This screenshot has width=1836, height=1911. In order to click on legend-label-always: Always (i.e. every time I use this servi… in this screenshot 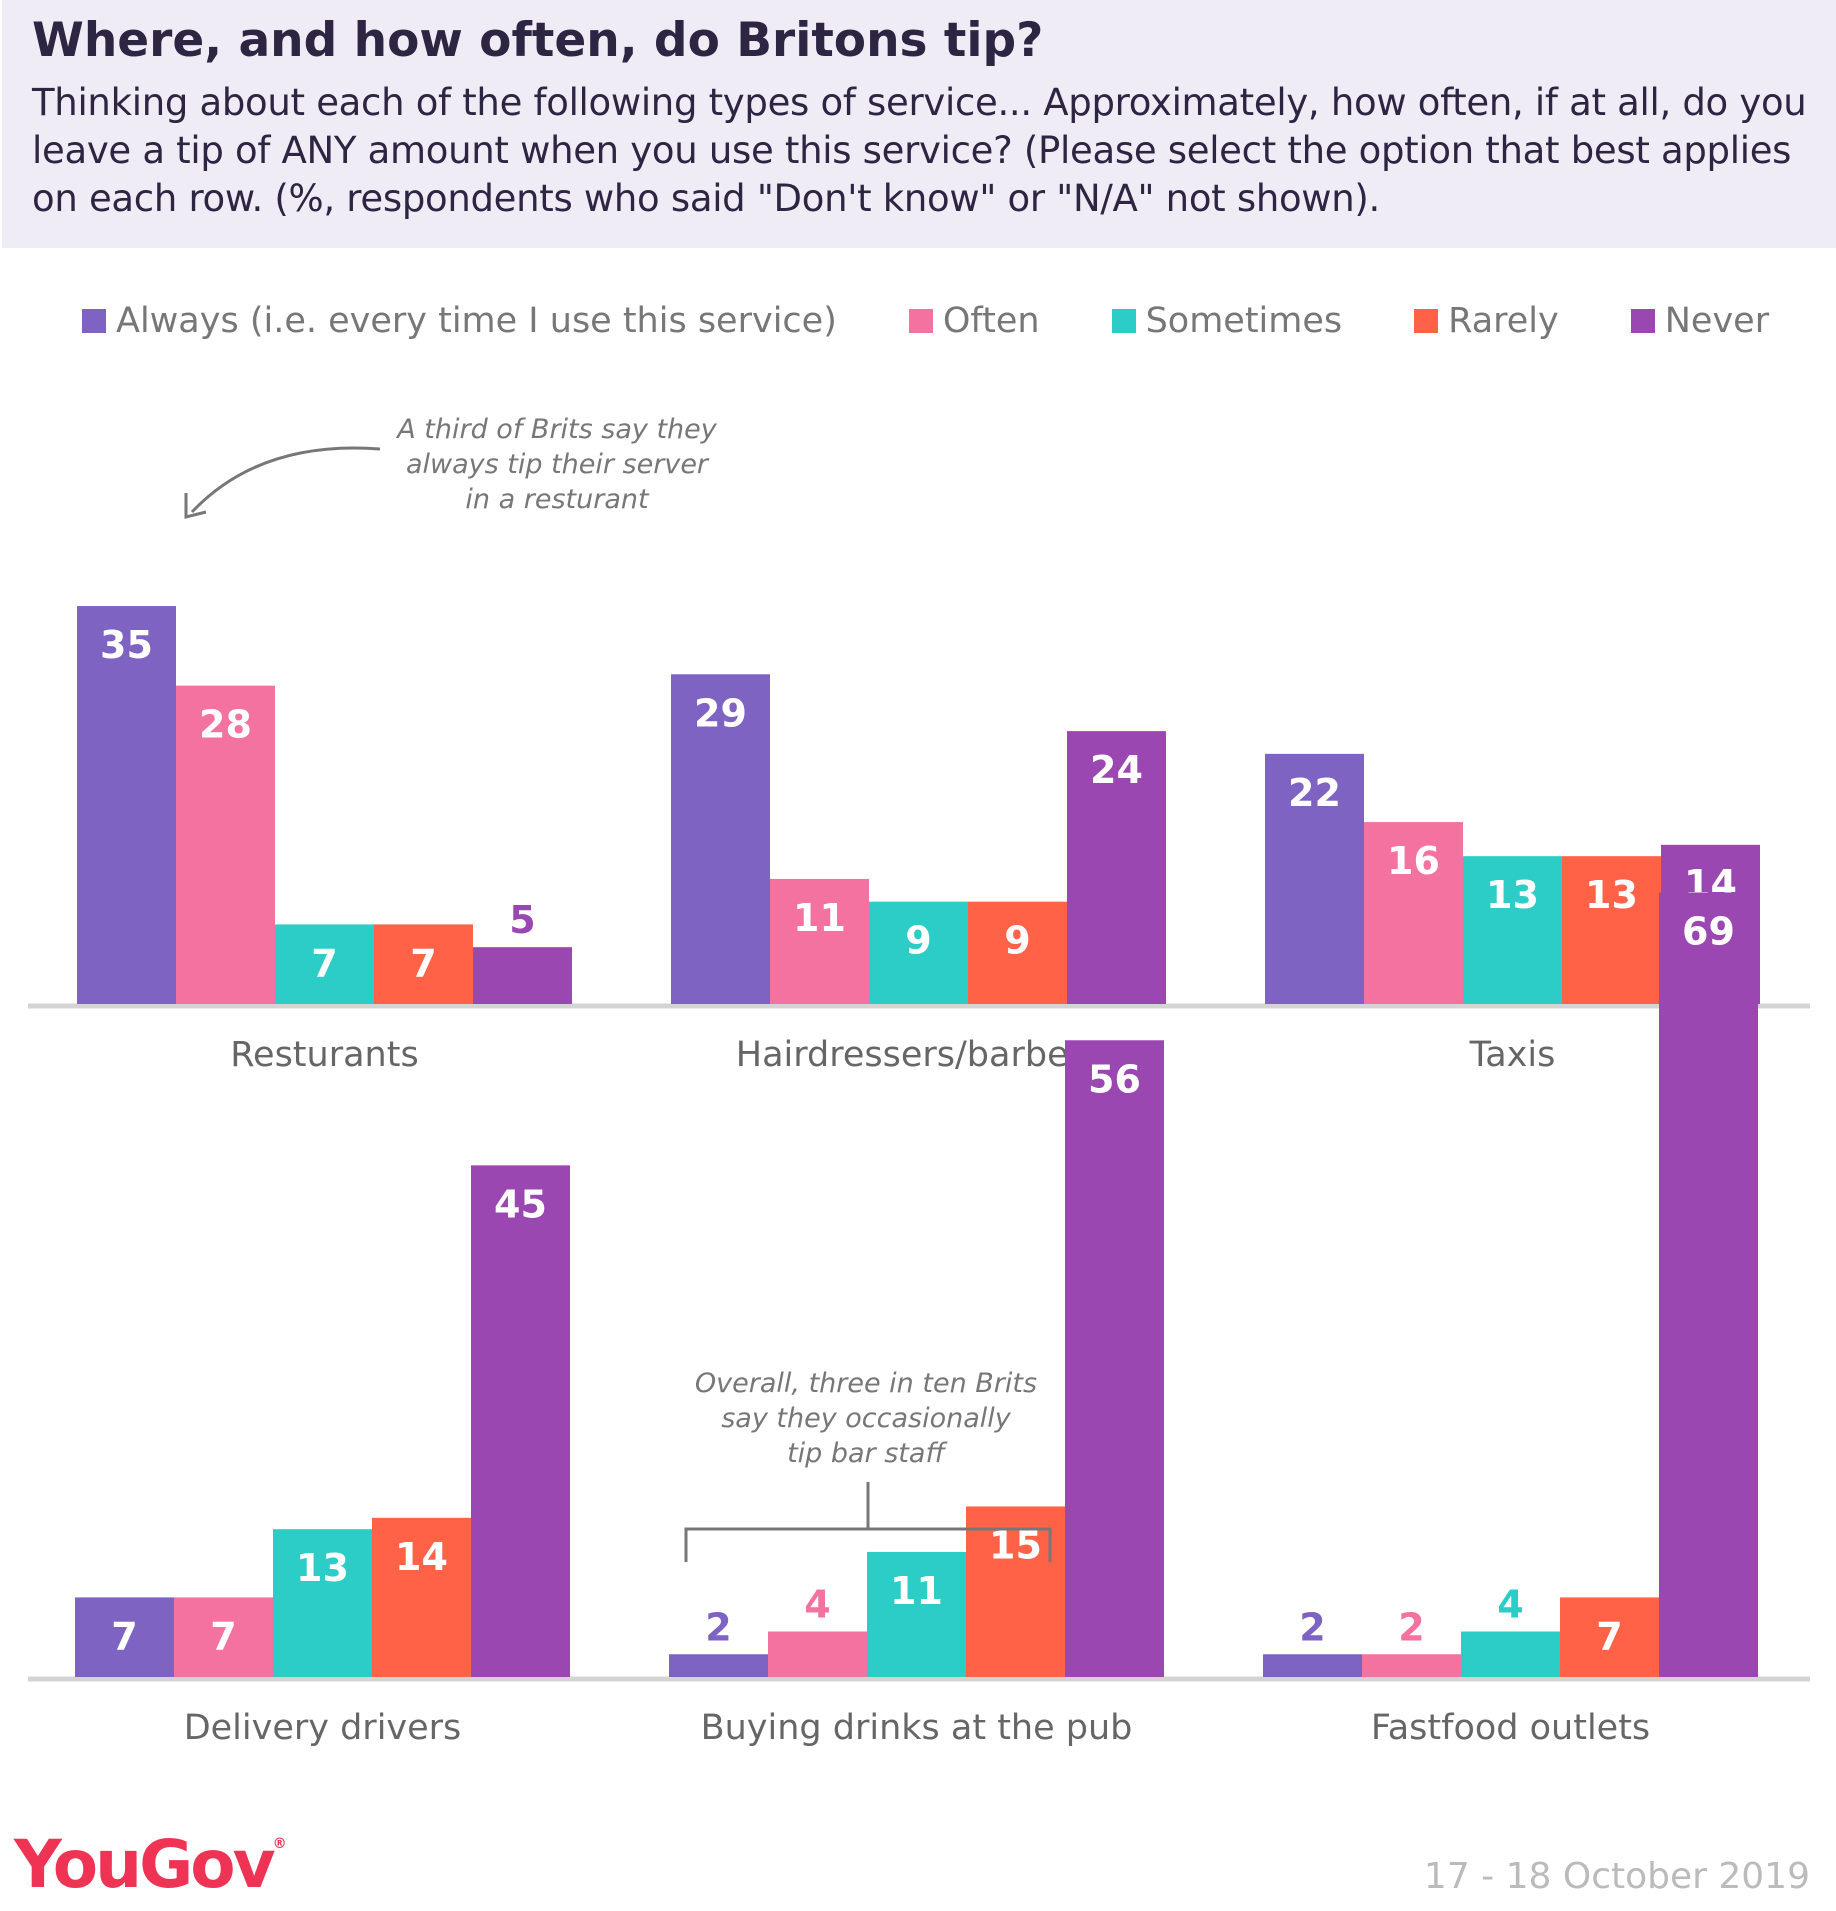, I will do `click(476, 321)`.